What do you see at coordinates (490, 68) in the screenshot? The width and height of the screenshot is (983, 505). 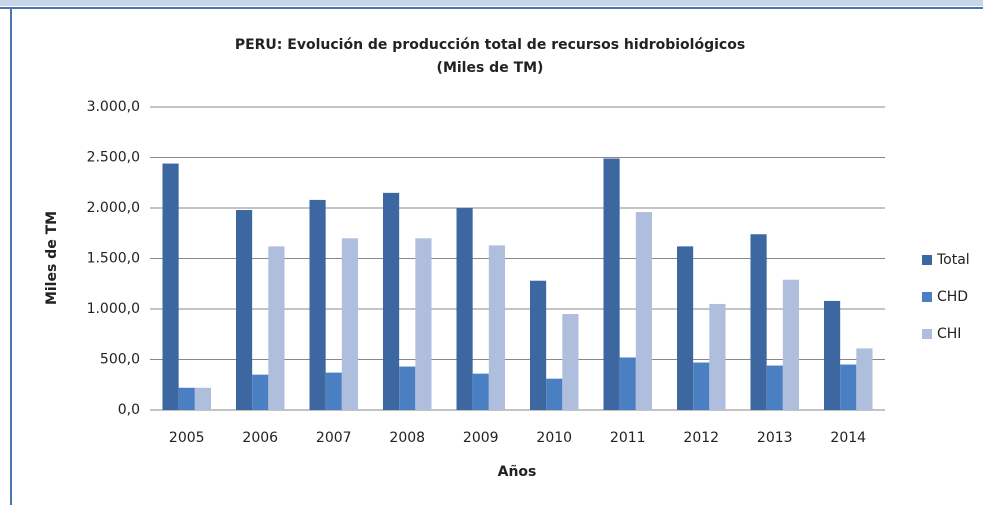 I see `chart-subtitle: (Miles de TM)` at bounding box center [490, 68].